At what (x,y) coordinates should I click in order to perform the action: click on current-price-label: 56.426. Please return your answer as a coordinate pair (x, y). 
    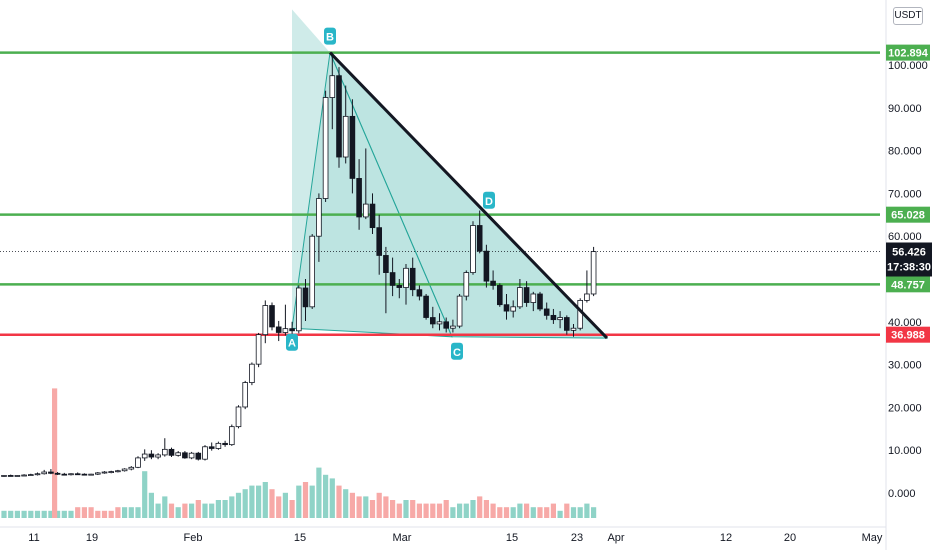
    Looking at the image, I should click on (909, 252).